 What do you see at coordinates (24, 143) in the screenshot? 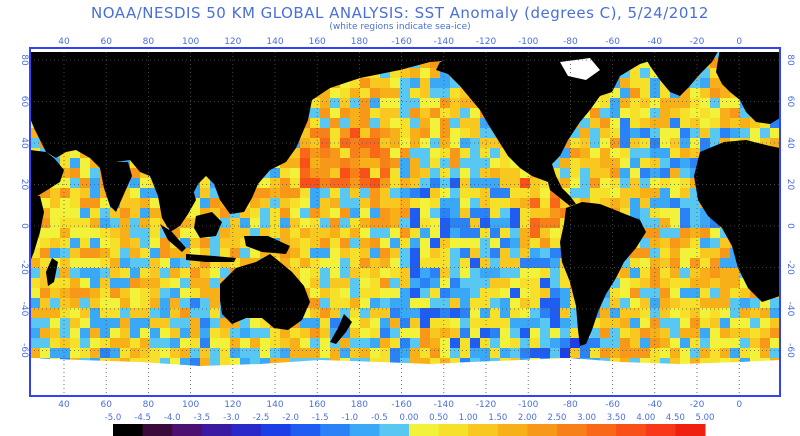
I see `lat-label-left: 40` at bounding box center [24, 143].